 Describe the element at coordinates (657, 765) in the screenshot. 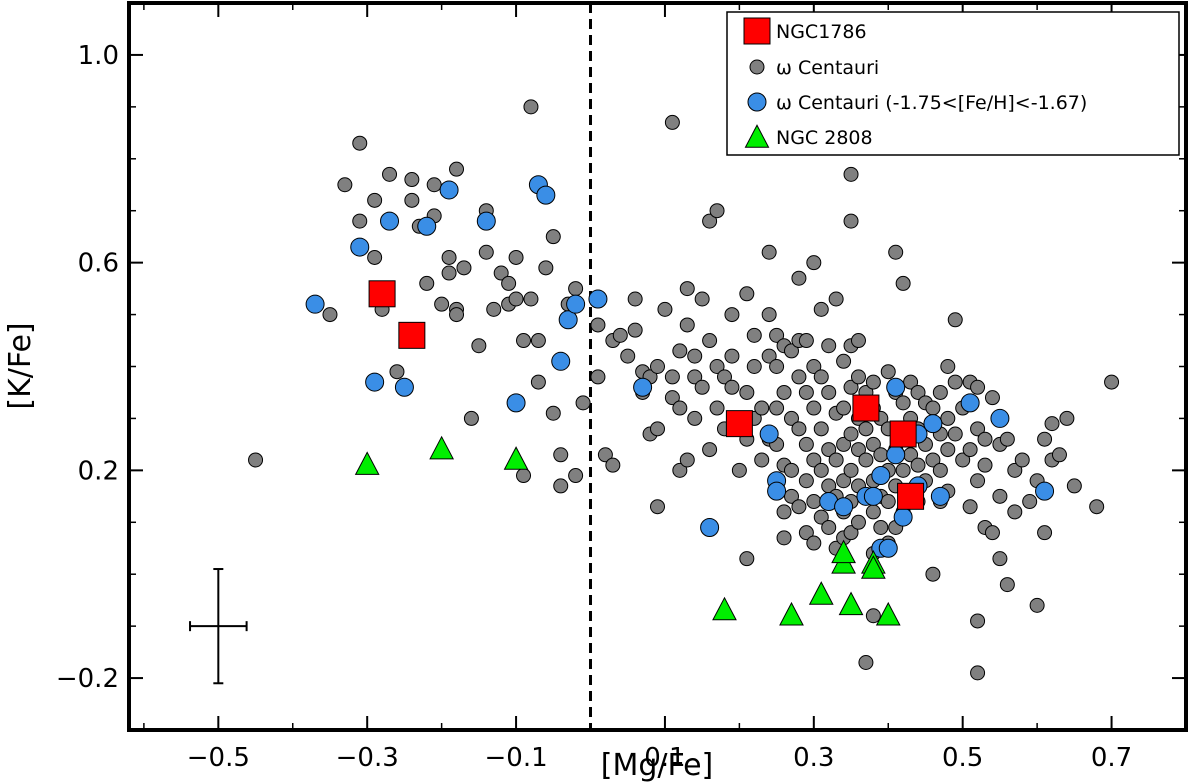

I see `x-axis-title: [Mg/Fe]` at that location.